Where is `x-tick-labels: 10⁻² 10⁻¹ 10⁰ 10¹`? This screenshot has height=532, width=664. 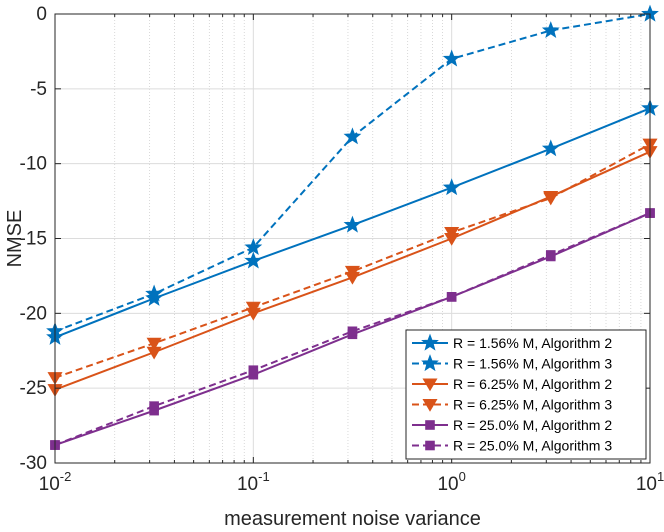 x-tick-labels: 10⁻² 10⁻¹ 10⁰ 10¹ is located at coordinates (351, 482).